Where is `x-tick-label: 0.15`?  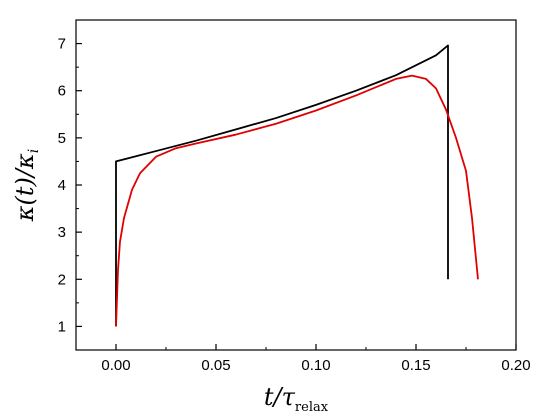 x-tick-label: 0.15 is located at coordinates (415, 365).